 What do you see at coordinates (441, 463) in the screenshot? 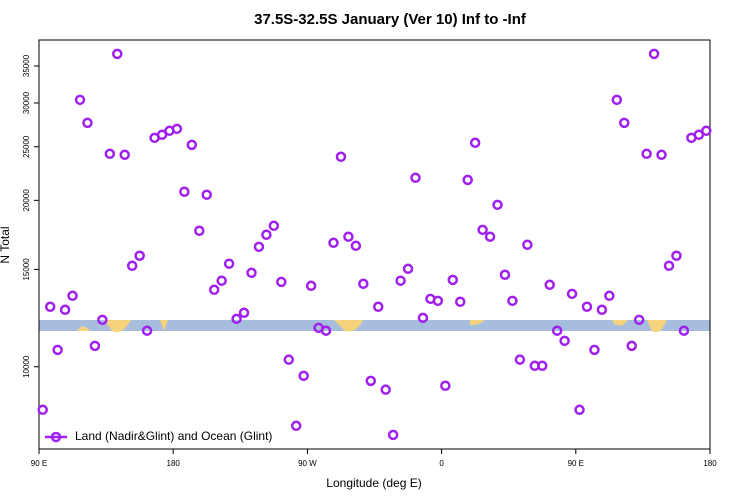
I see `x-tick-label: 0` at bounding box center [441, 463].